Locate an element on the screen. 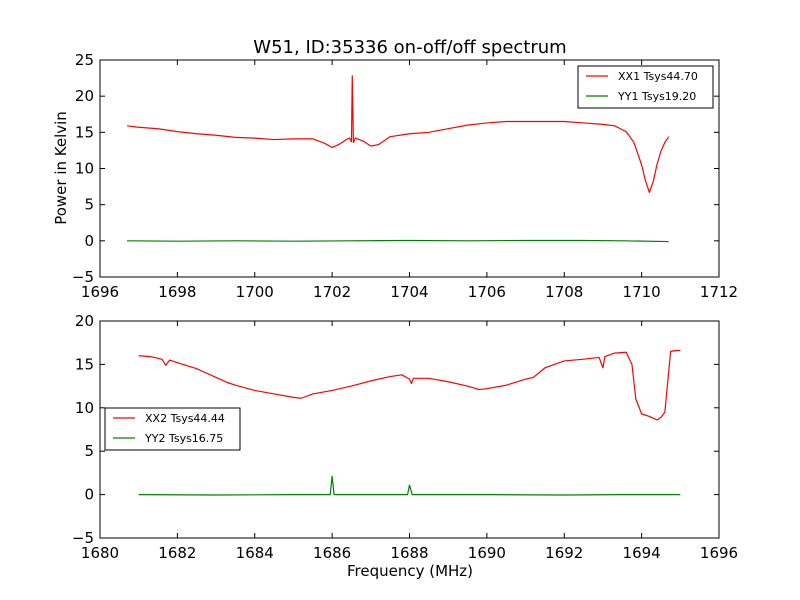 The image size is (800, 600). legend-label: YY1 Tsys19.20 is located at coordinates (656, 96).